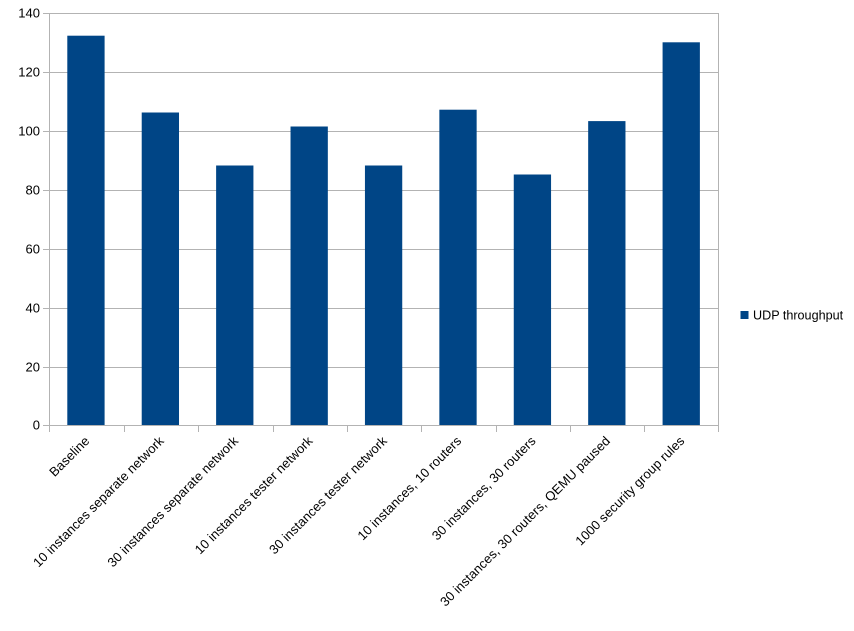 The width and height of the screenshot is (854, 631). Describe the element at coordinates (29, 130) in the screenshot. I see `svg-text: 100` at that location.